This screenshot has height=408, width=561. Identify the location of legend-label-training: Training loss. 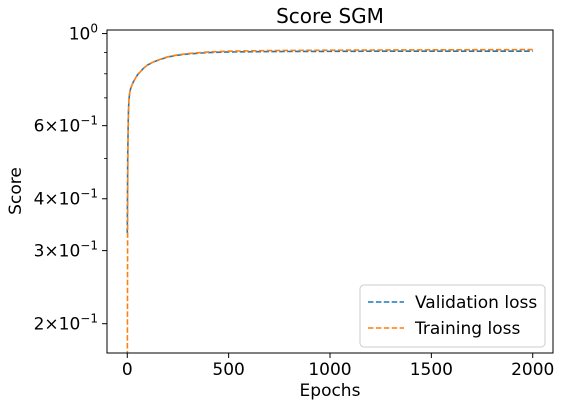
(467, 329).